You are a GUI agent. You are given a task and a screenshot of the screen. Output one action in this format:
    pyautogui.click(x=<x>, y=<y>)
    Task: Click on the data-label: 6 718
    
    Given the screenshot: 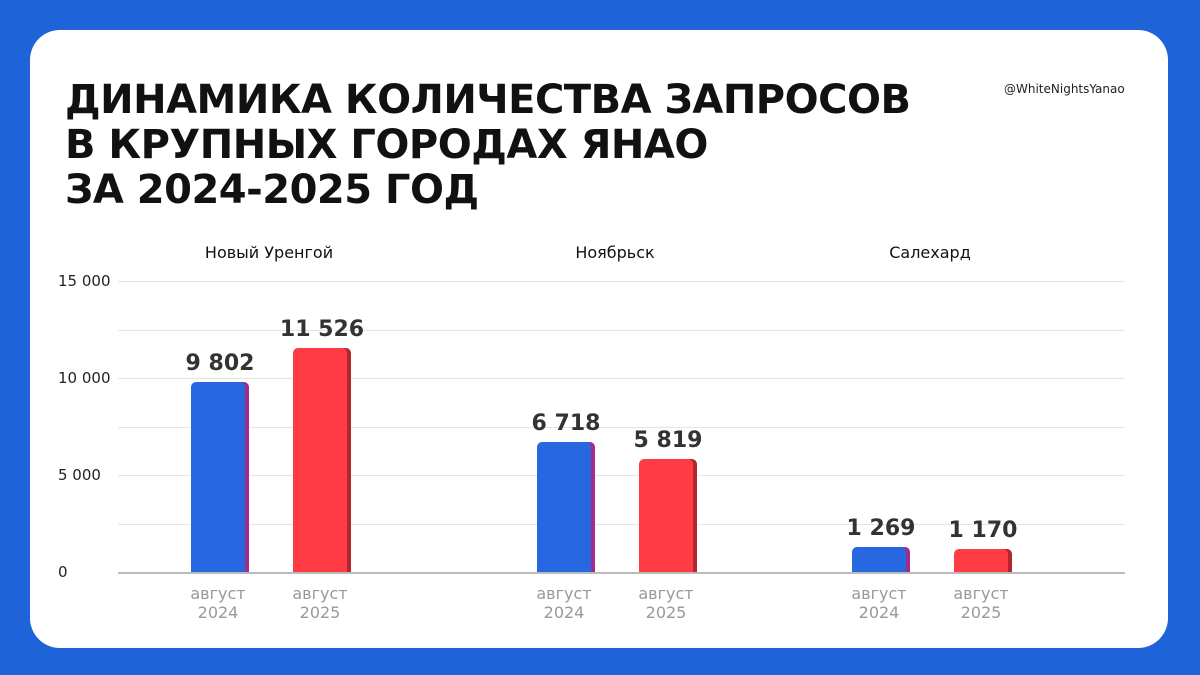 What is the action you would take?
    pyautogui.click(x=566, y=423)
    